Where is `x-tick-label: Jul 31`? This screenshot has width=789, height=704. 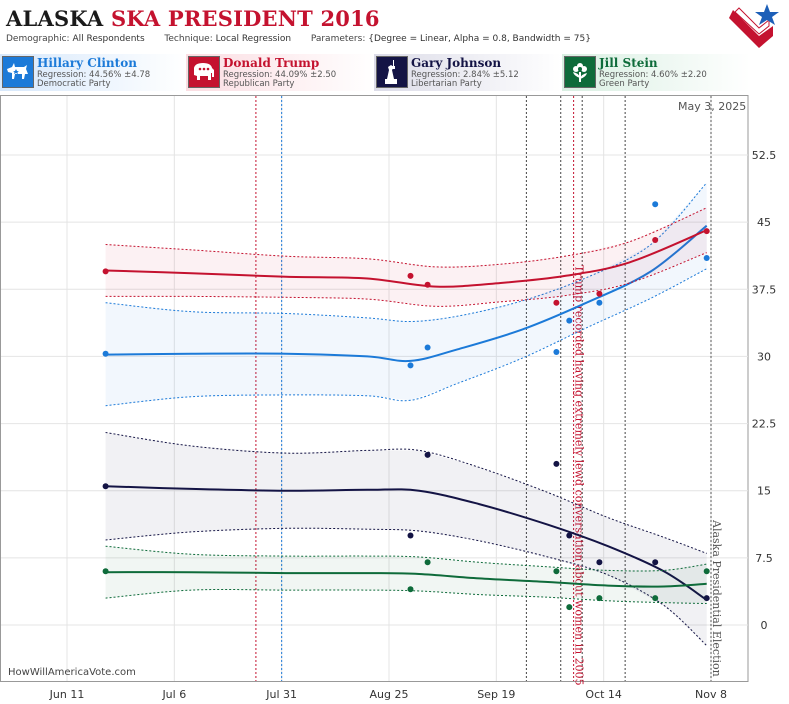 x-tick-label: Jul 31 is located at coordinates (281, 694).